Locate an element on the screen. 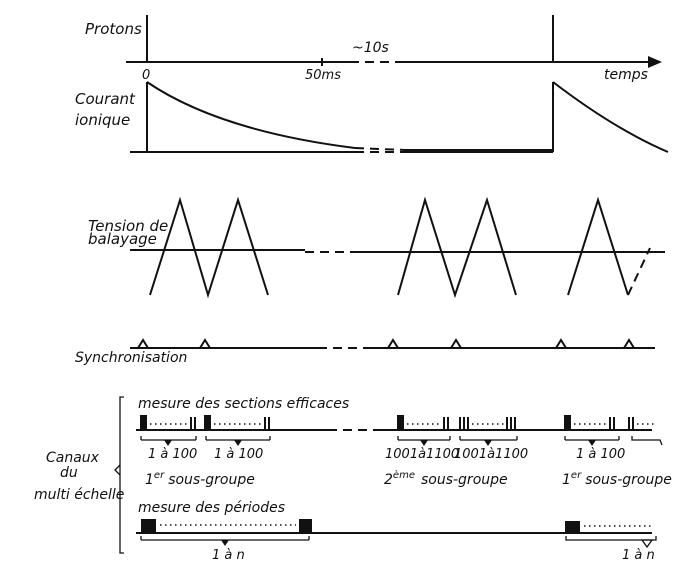  range-bracket-partial is located at coordinates (647, 441).